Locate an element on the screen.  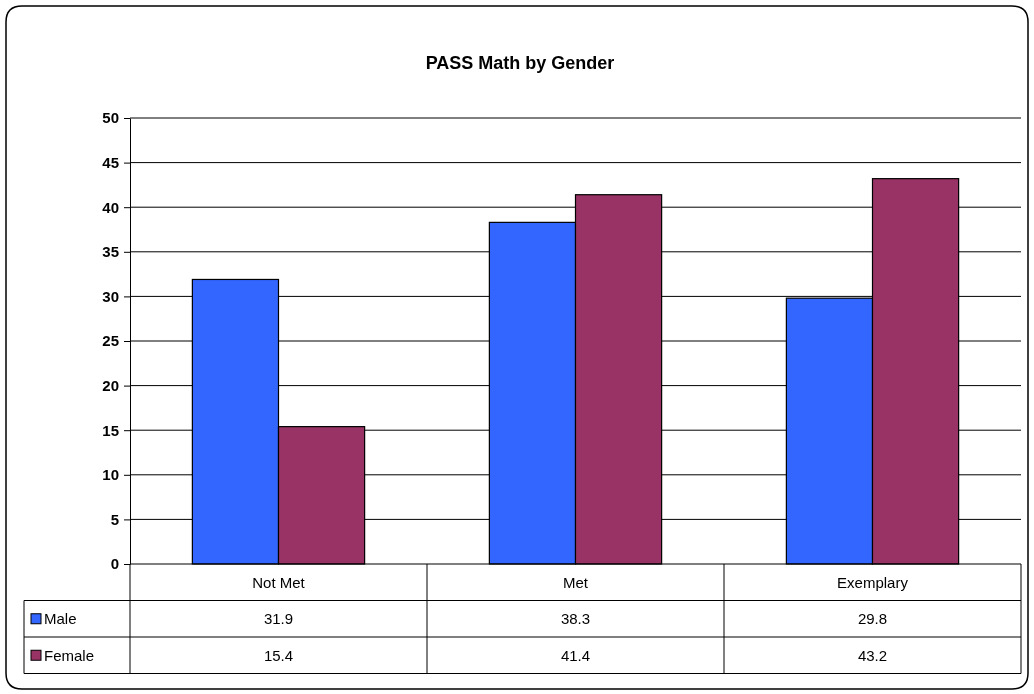
y-tick-label: 45 is located at coordinates (110, 162).